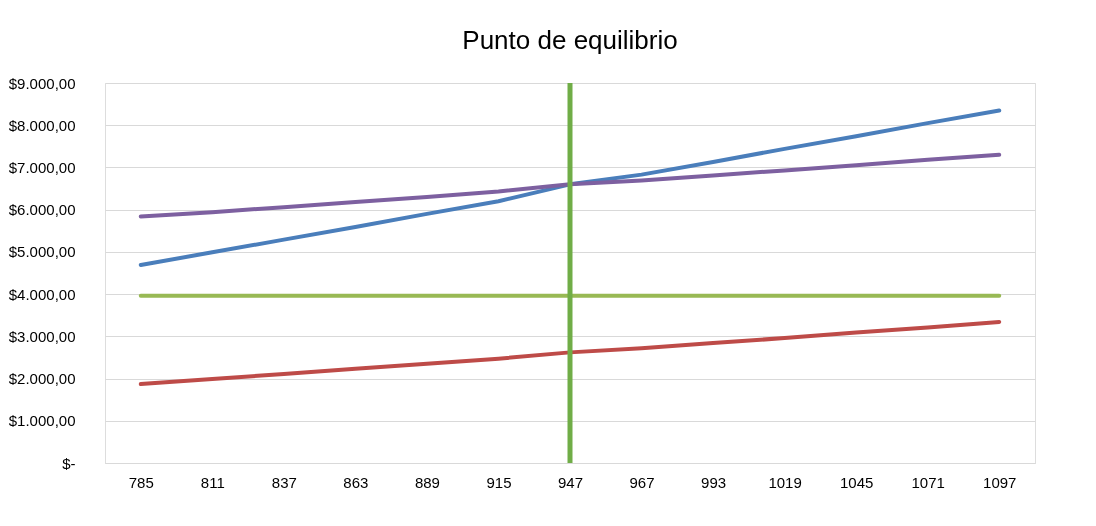  What do you see at coordinates (570, 482) in the screenshot?
I see `x-tick-label: 947` at bounding box center [570, 482].